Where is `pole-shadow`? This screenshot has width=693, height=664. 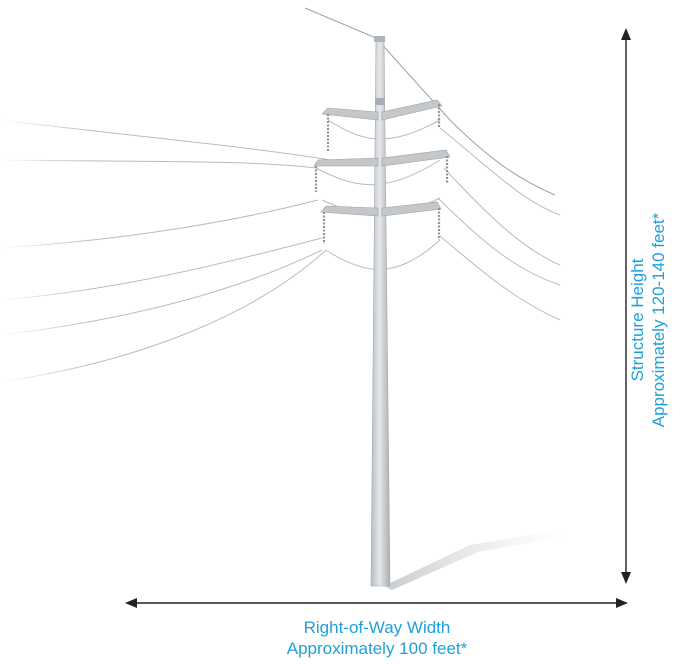 pole-shadow is located at coordinates (474, 560).